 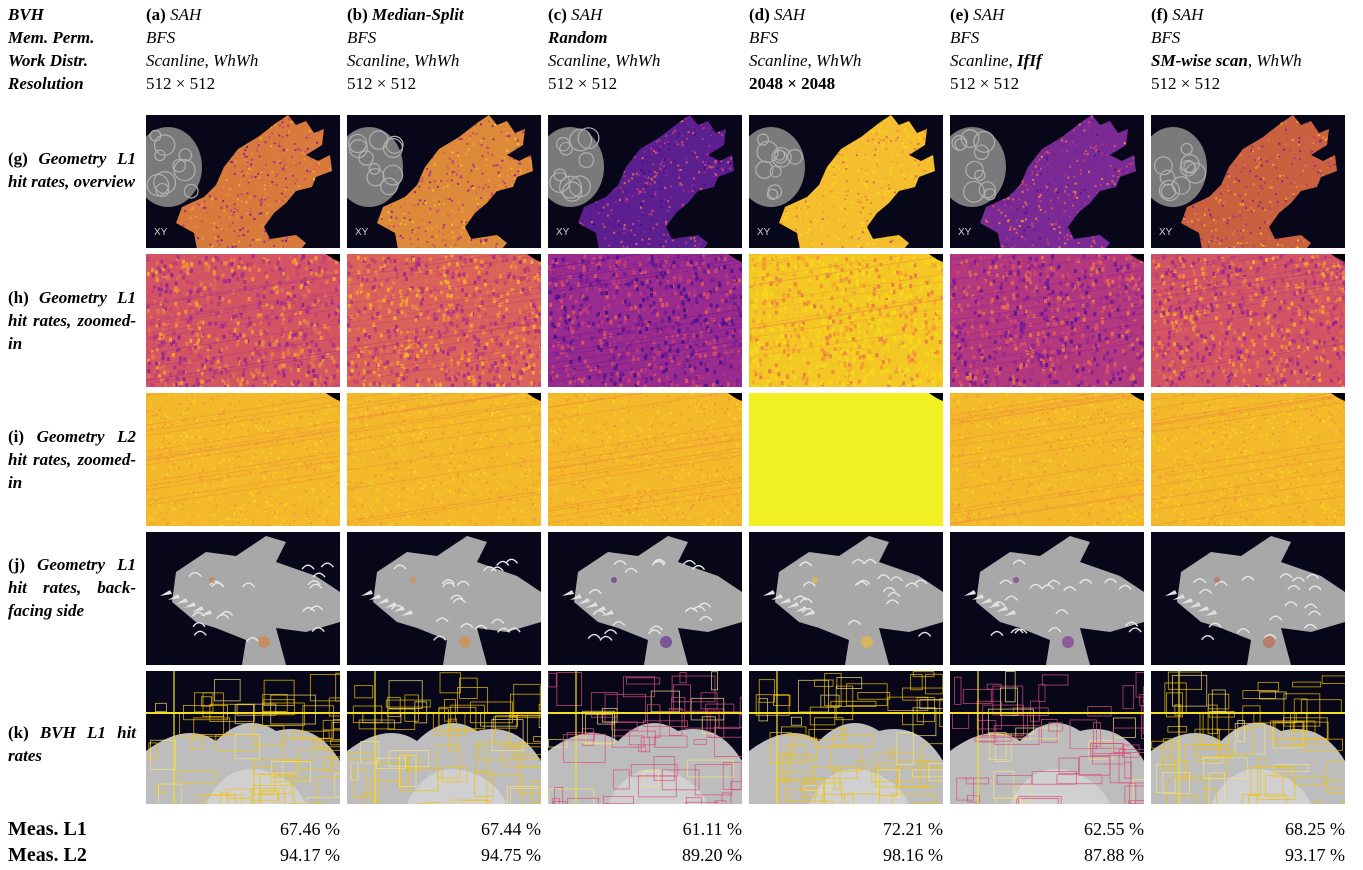 What do you see at coordinates (418, 14) in the screenshot?
I see `column-bvh: Median-Split` at bounding box center [418, 14].